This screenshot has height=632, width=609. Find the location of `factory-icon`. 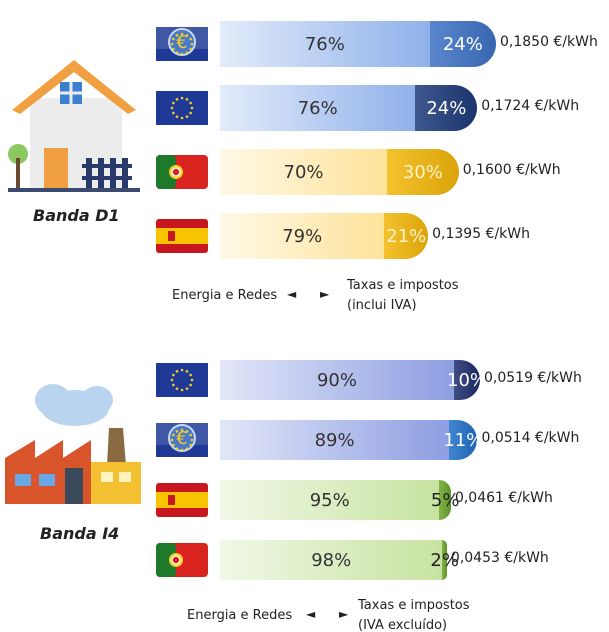

factory-icon is located at coordinates (73, 444).